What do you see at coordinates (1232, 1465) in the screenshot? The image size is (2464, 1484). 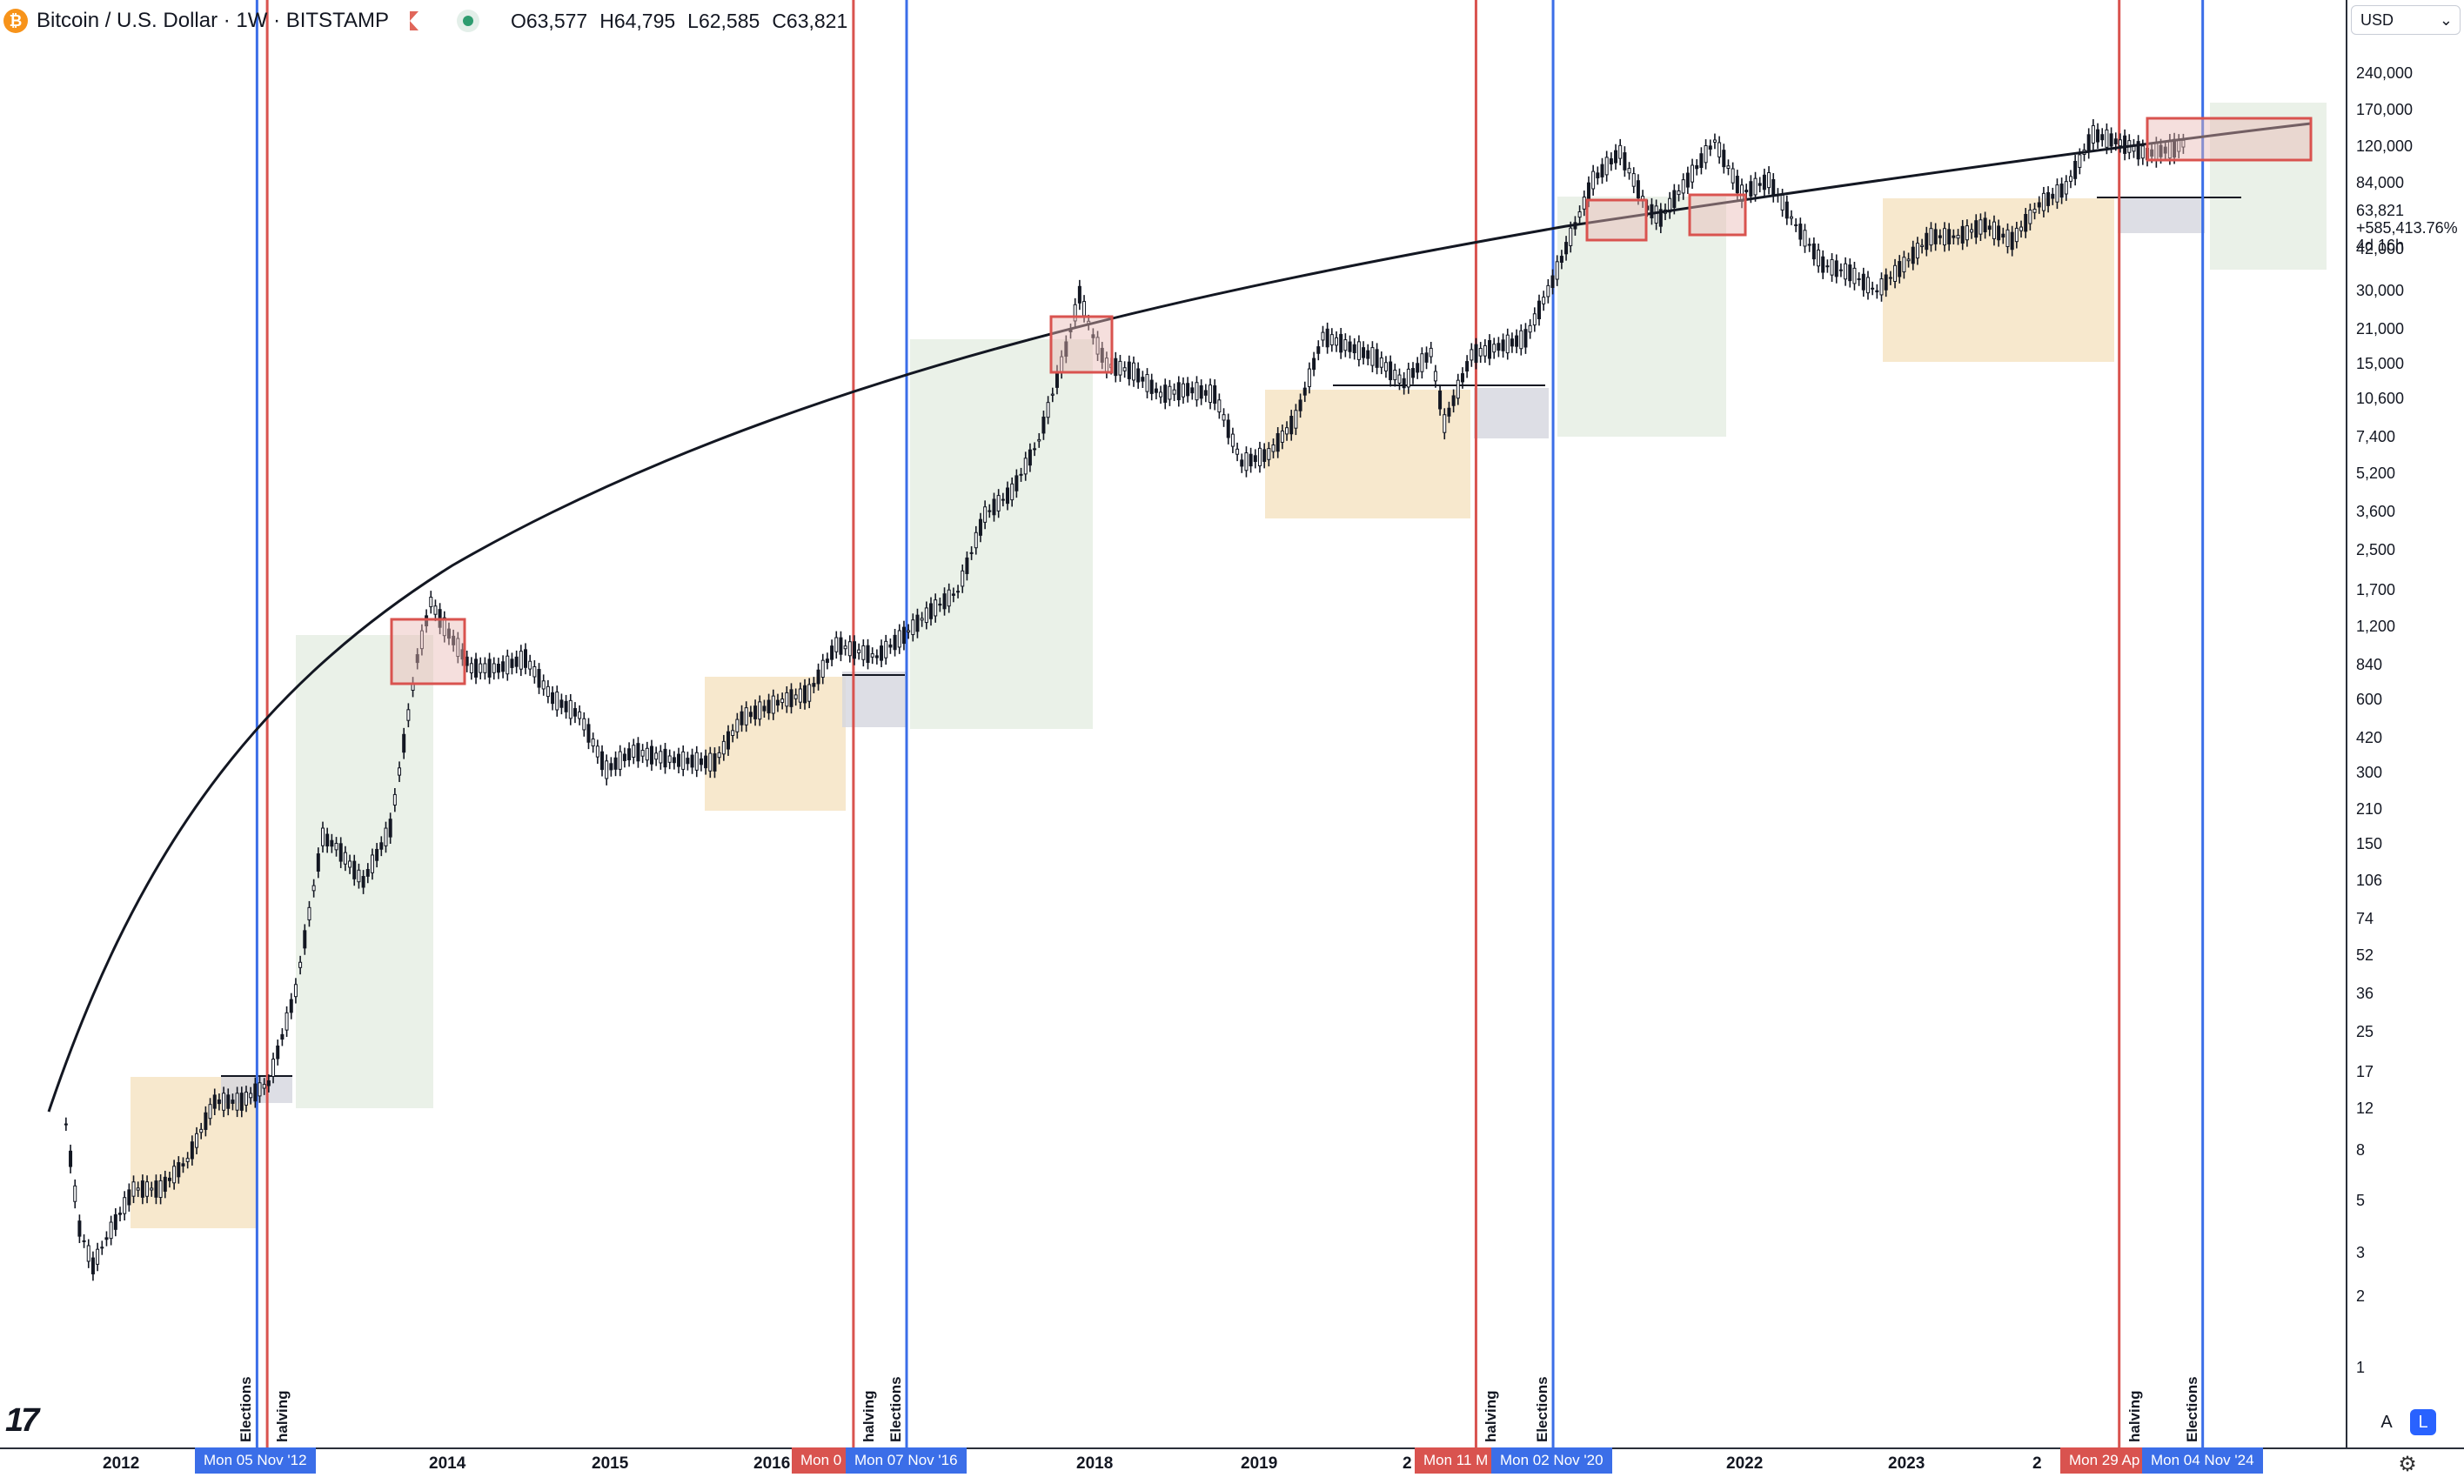 I see `time-scale` at bounding box center [1232, 1465].